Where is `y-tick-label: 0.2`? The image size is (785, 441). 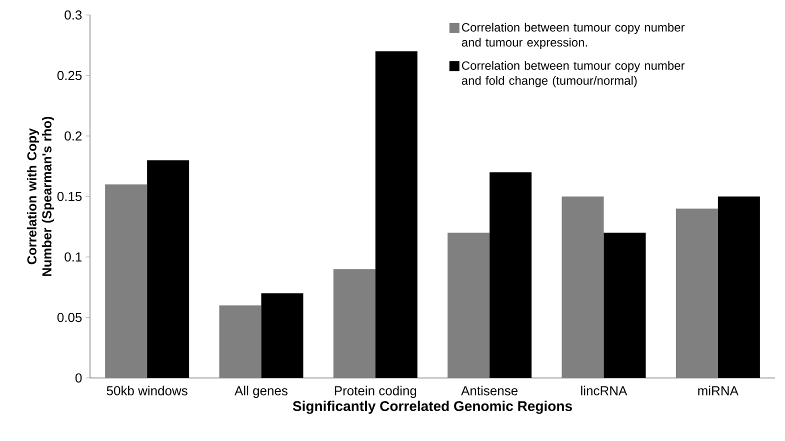
y-tick-label: 0.2 is located at coordinates (73, 136).